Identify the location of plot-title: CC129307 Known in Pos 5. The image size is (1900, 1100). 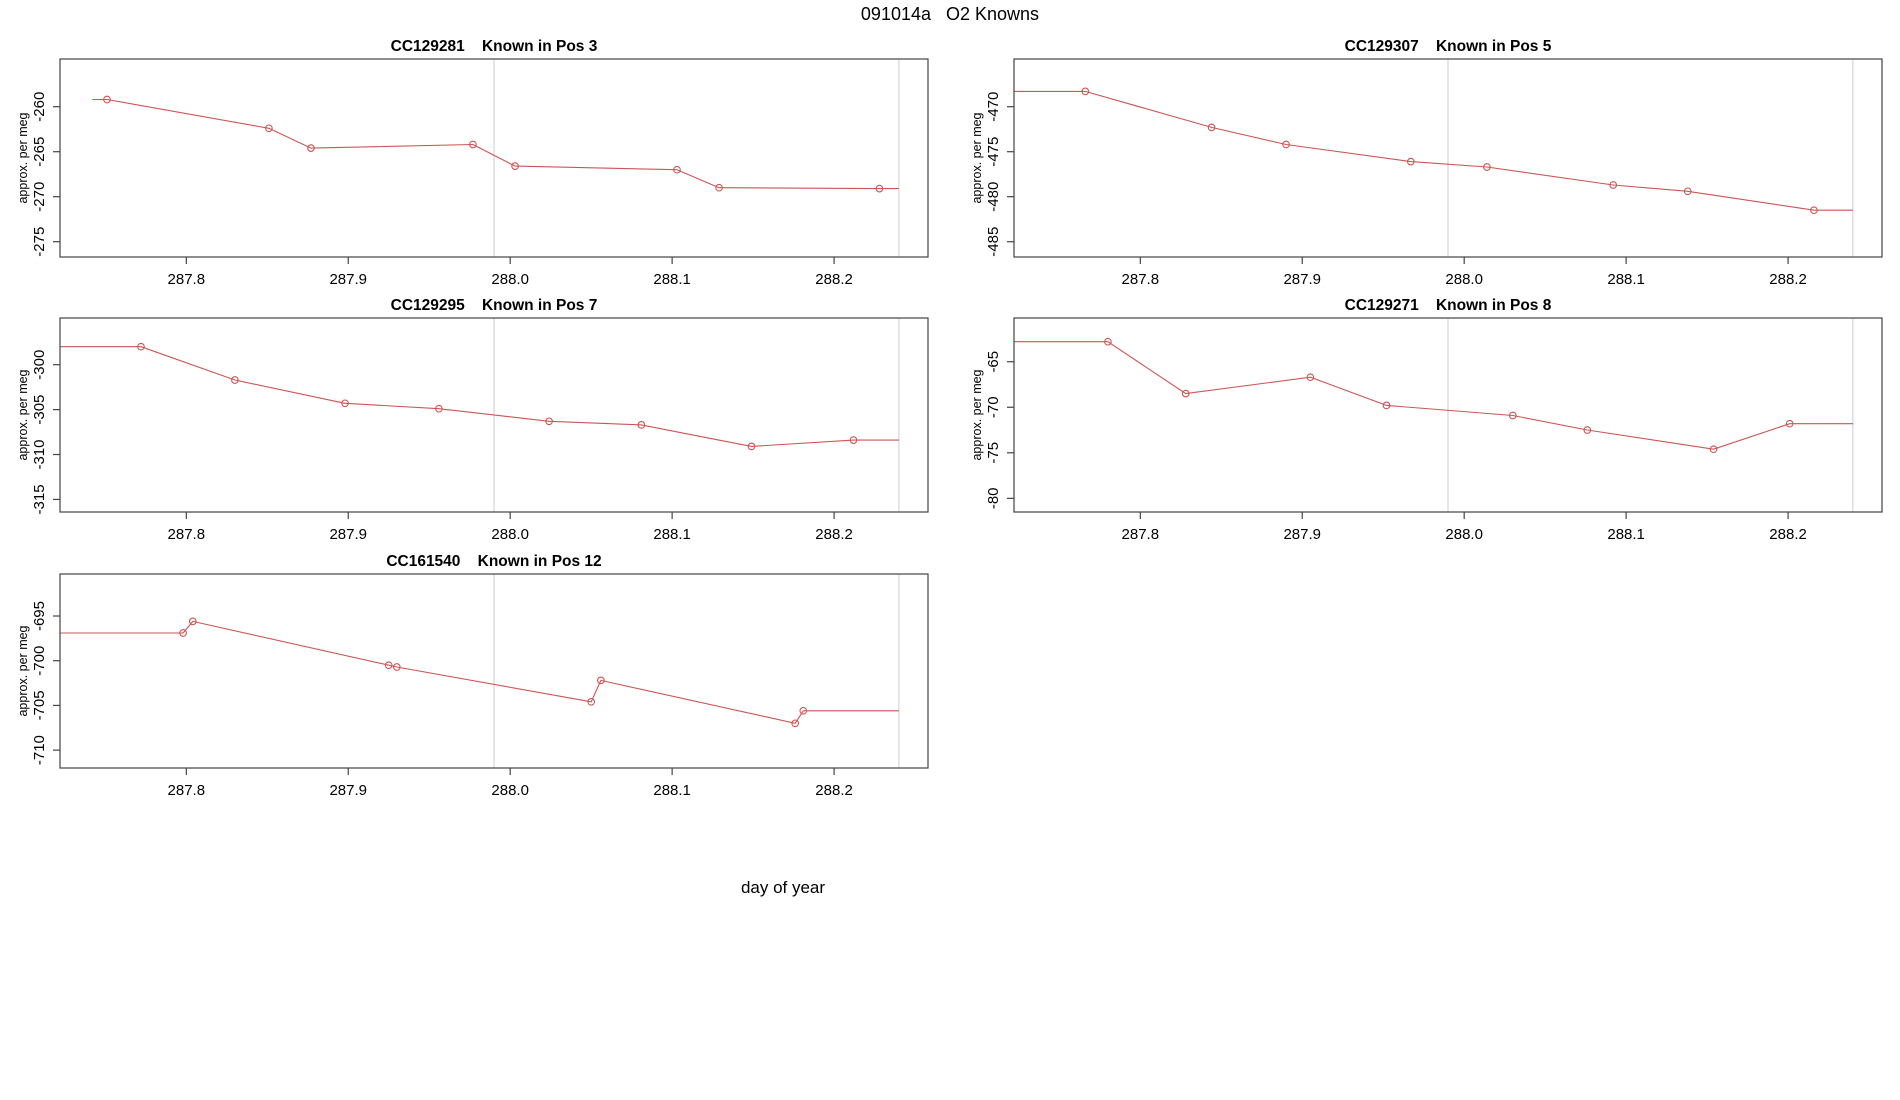
(1448, 46).